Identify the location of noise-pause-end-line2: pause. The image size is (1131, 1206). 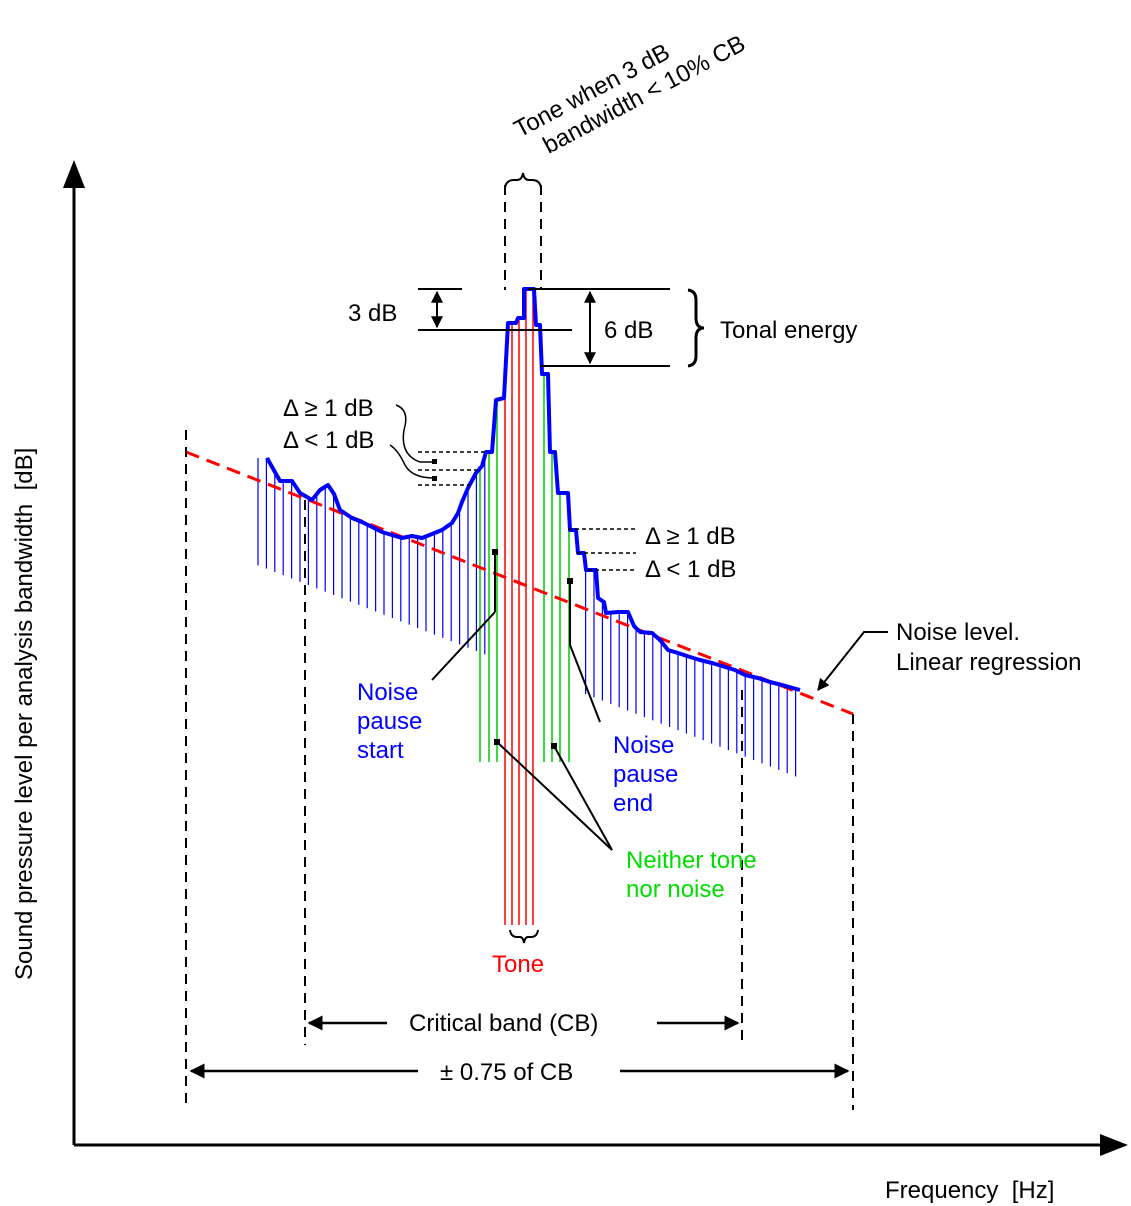
(645, 774).